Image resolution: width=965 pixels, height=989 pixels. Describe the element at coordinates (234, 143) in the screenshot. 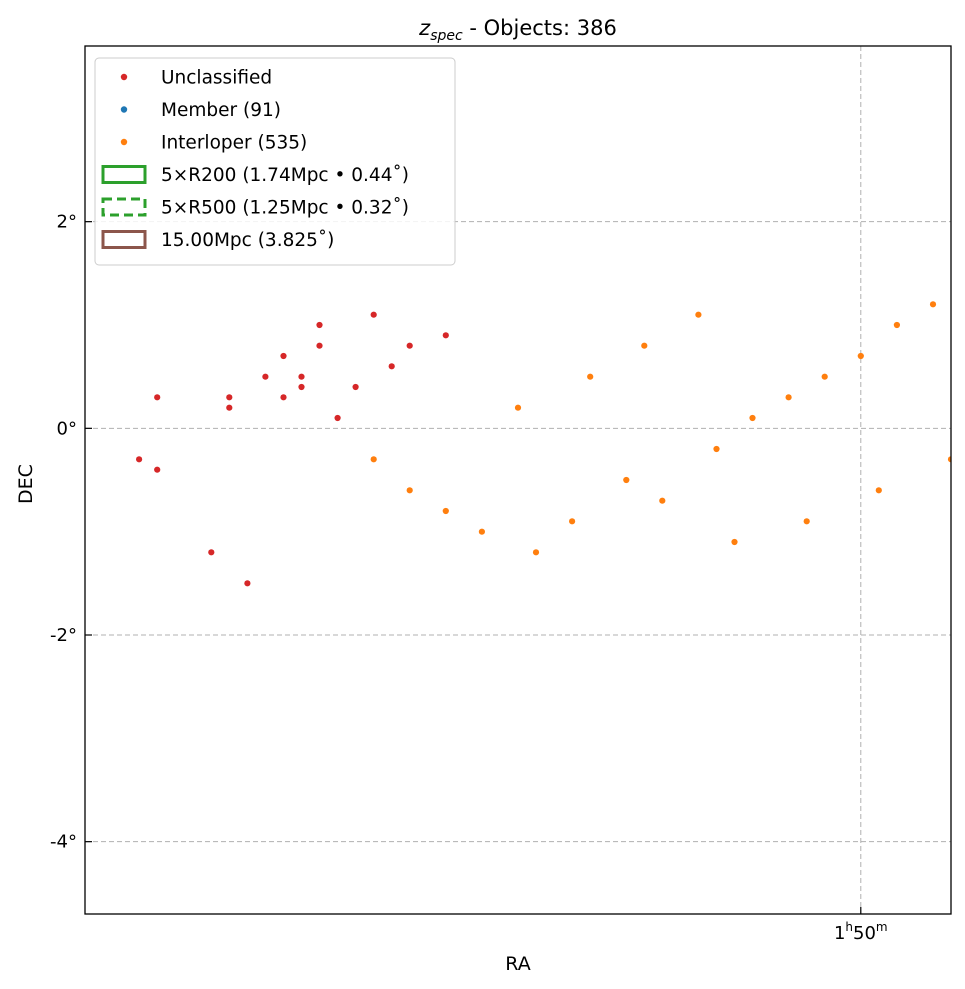

I see `interloper-legend-label: Interloper (535)` at that location.